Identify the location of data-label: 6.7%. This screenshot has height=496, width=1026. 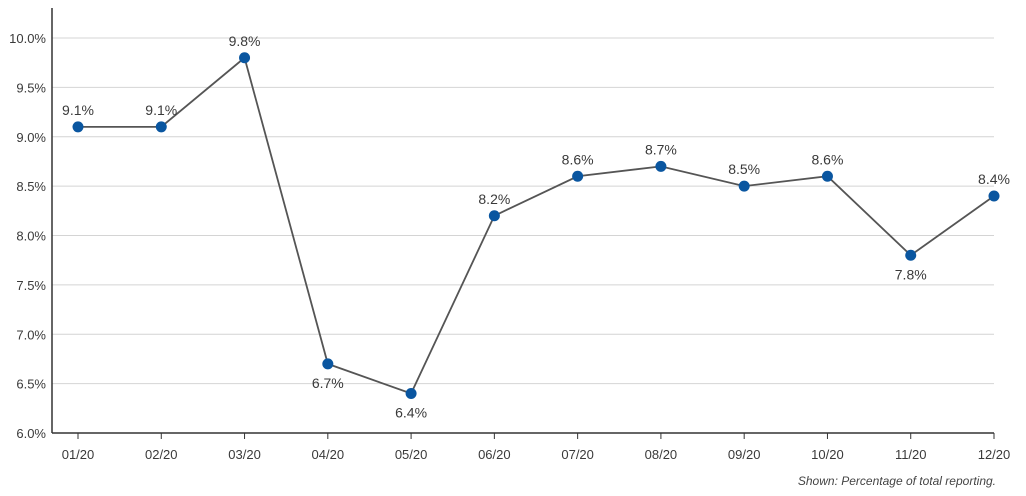
(328, 383).